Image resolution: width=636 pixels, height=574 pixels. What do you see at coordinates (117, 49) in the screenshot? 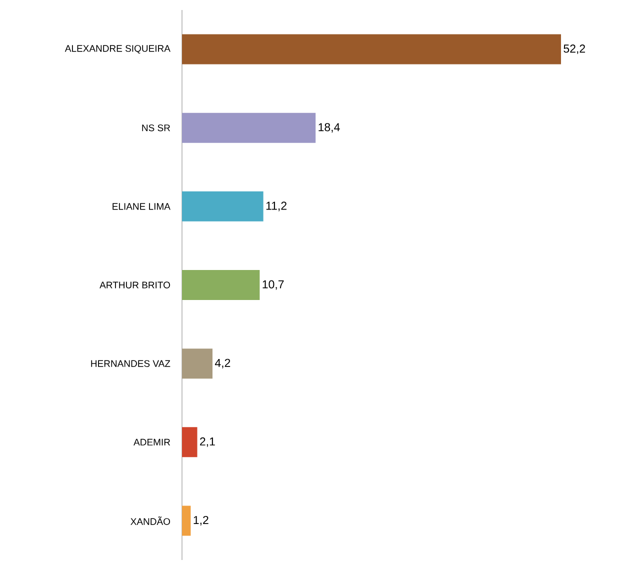
I see `y-tick-label: ALEXANDRE SIQUEIRA` at bounding box center [117, 49].